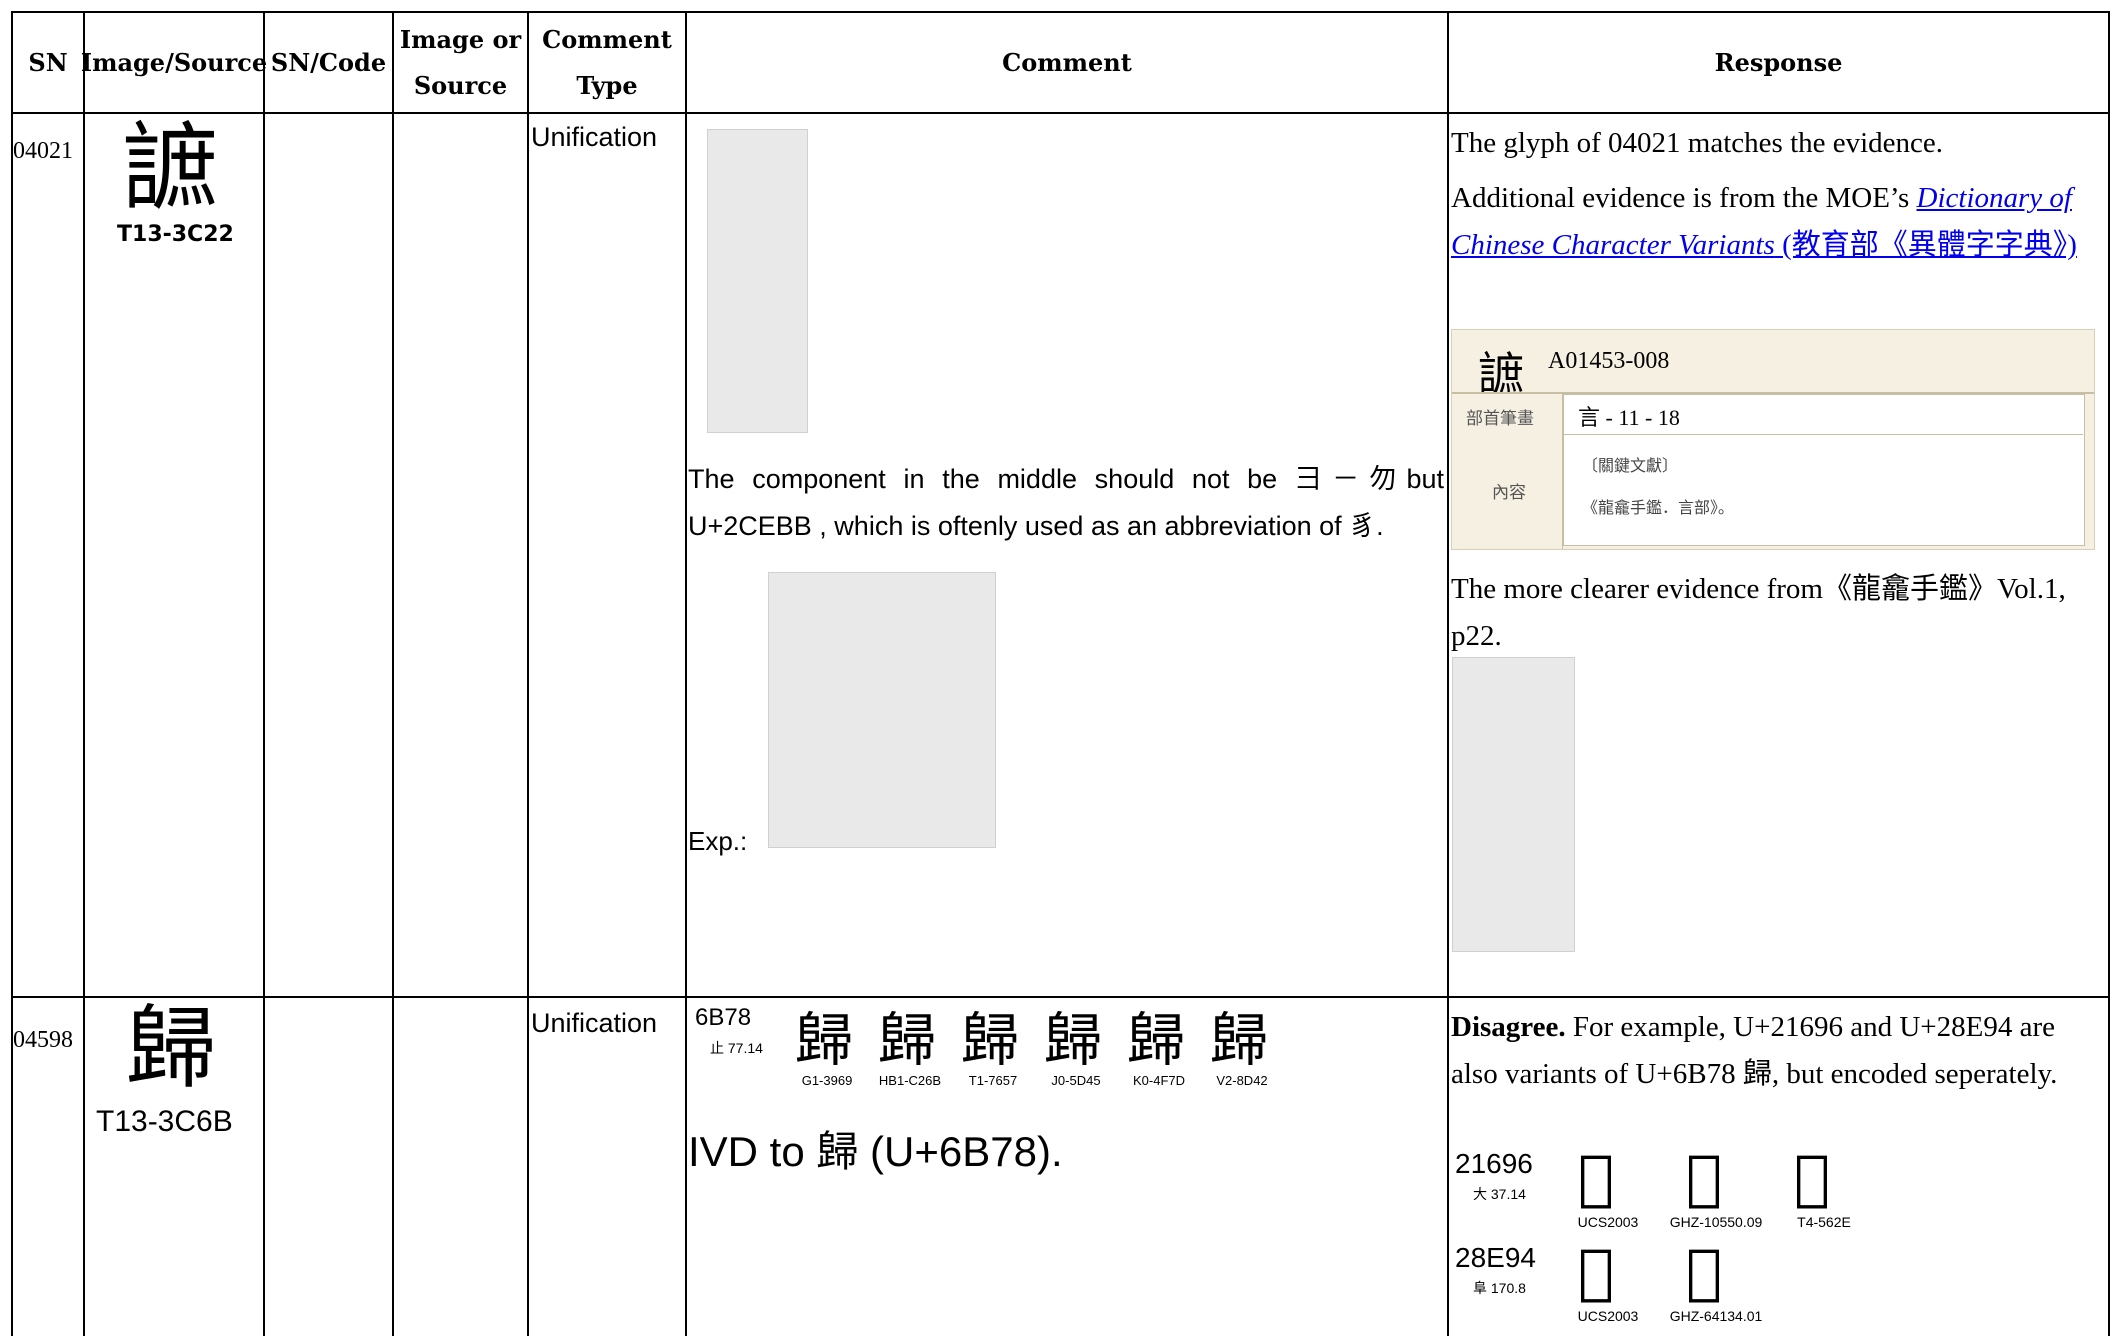 The image size is (2112, 1336). I want to click on variant-code: 28E94, so click(1495, 1257).